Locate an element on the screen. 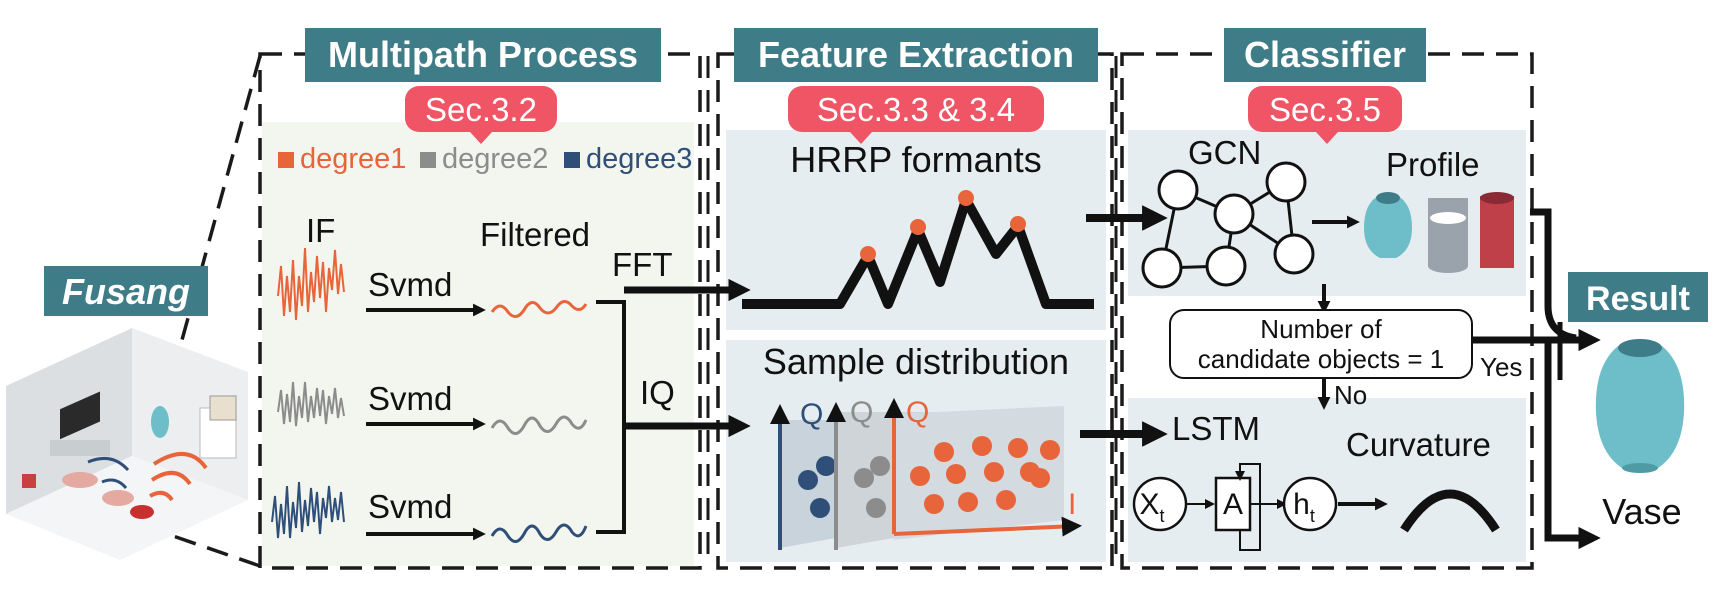  room-illustration is located at coordinates (127, 444).